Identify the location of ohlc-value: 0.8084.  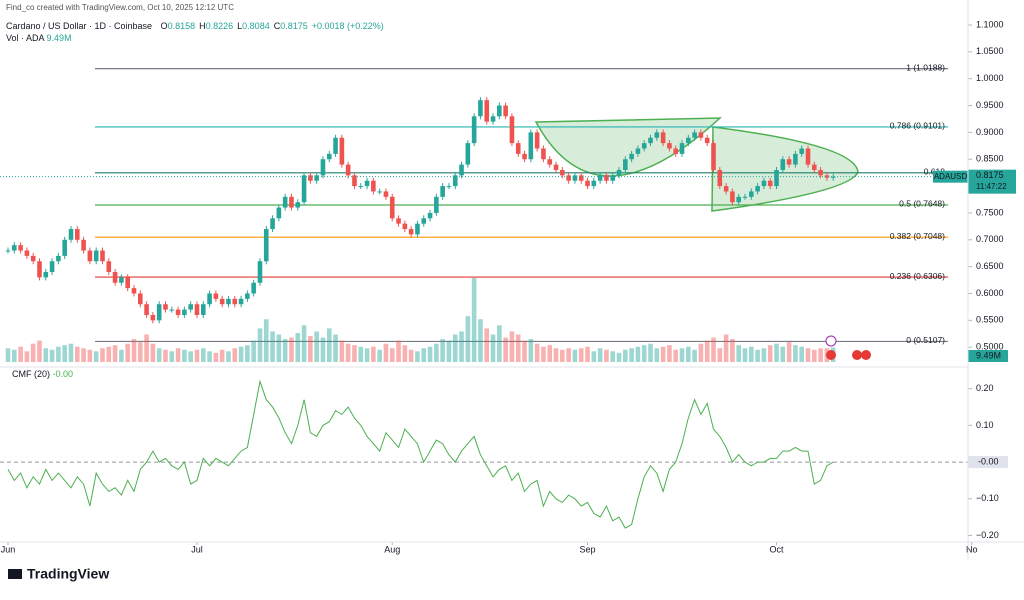
(256, 26).